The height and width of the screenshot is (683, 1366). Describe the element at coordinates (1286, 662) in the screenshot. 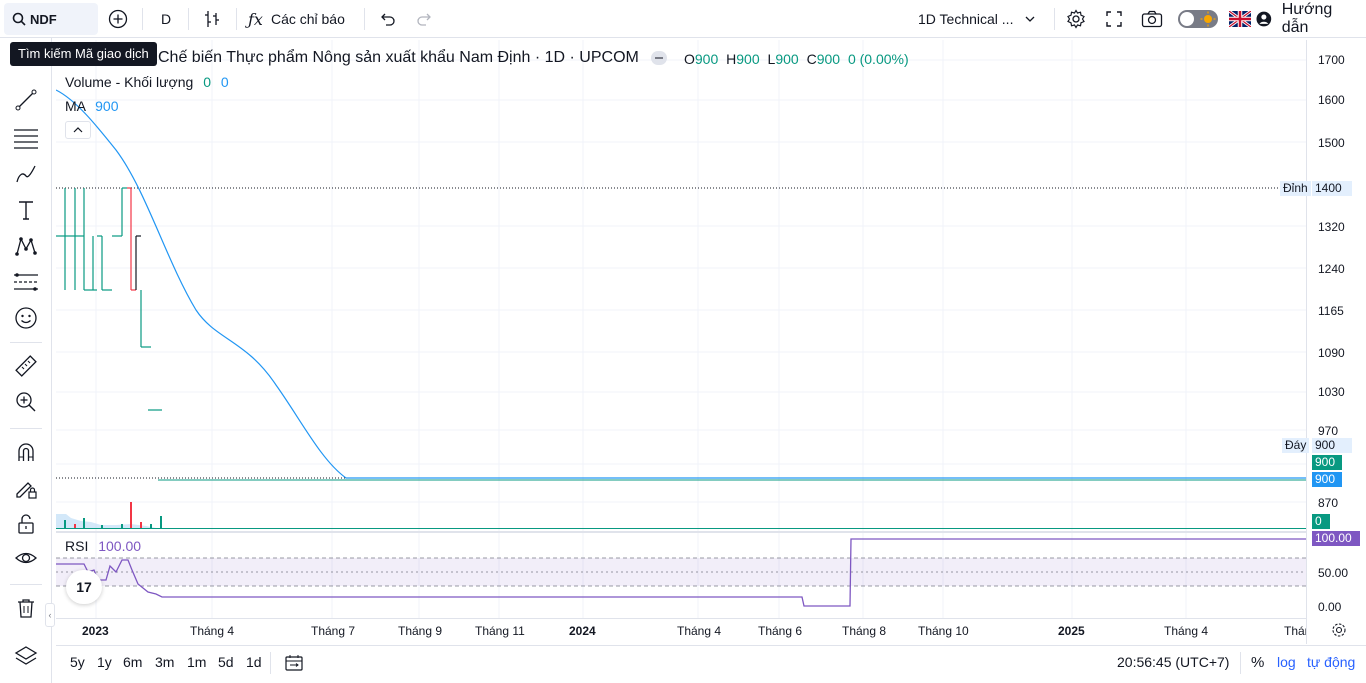

I see `log-toggle: log` at that location.